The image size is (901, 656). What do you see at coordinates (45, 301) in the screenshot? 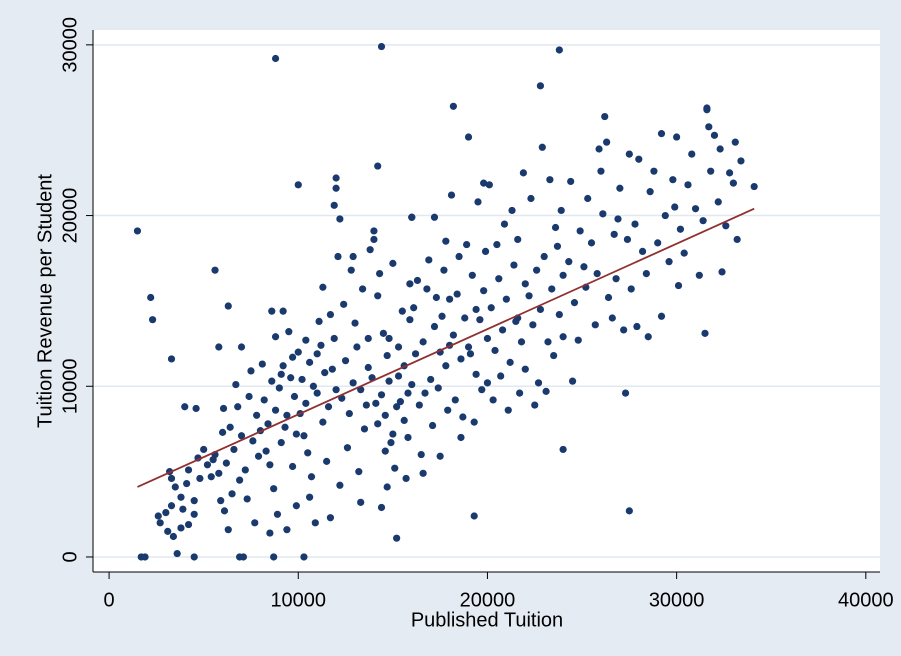
I see `y-axis-label: Tuition Revenue per Student` at bounding box center [45, 301].